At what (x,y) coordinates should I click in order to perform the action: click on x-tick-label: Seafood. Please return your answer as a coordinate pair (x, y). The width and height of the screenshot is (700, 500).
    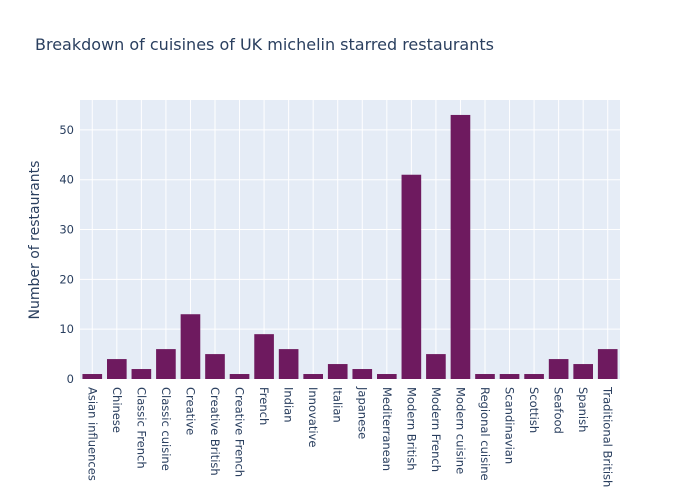
    Looking at the image, I should click on (559, 410).